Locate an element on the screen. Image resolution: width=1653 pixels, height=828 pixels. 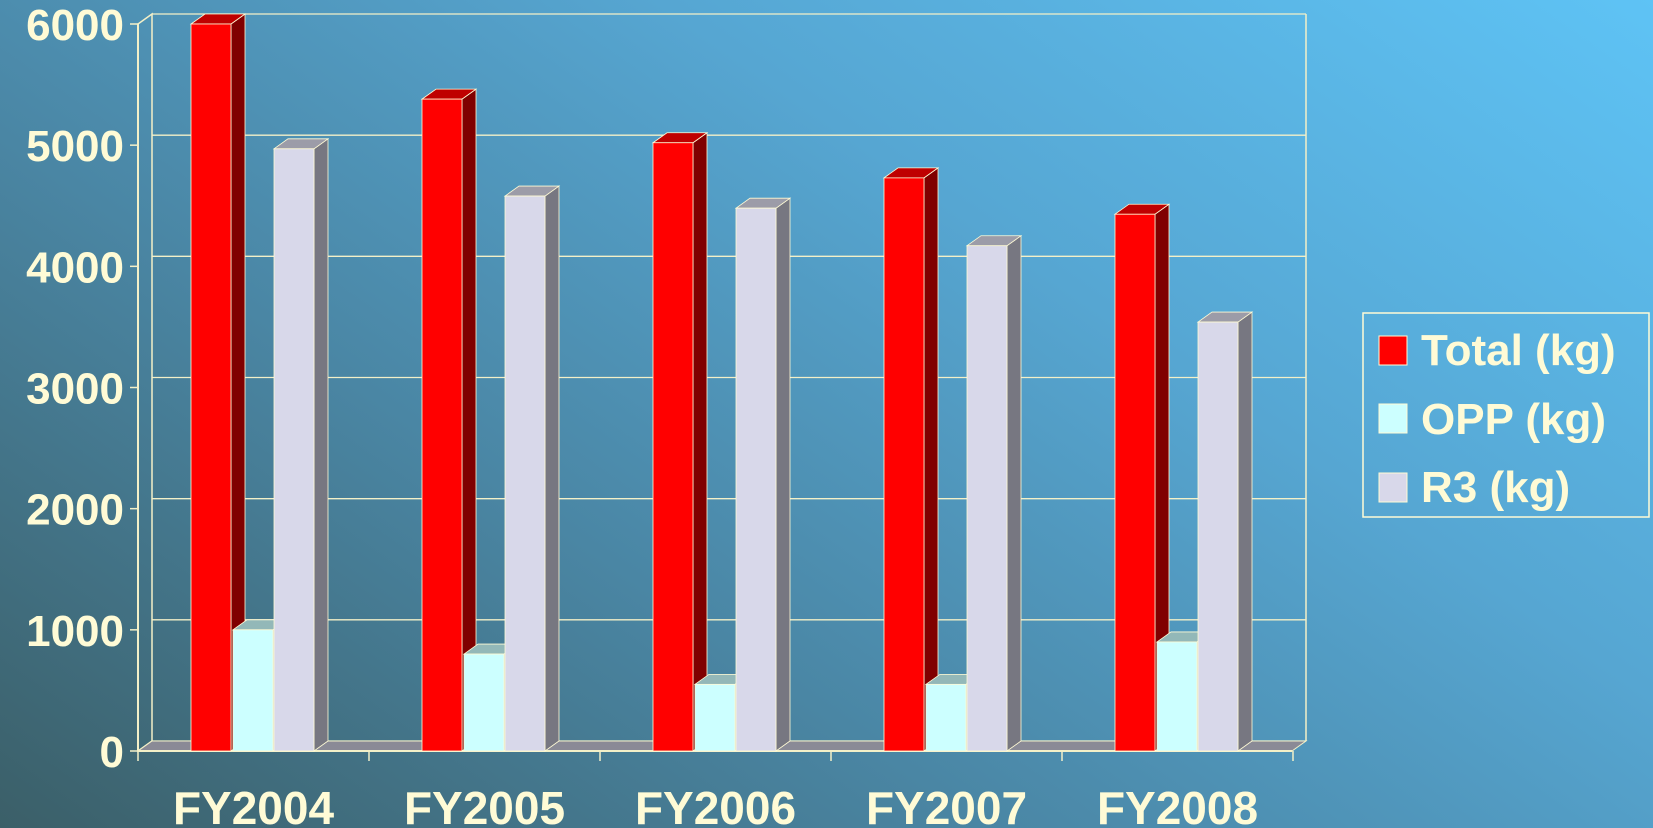
bar-total-fy2004 is located at coordinates (218, 382).